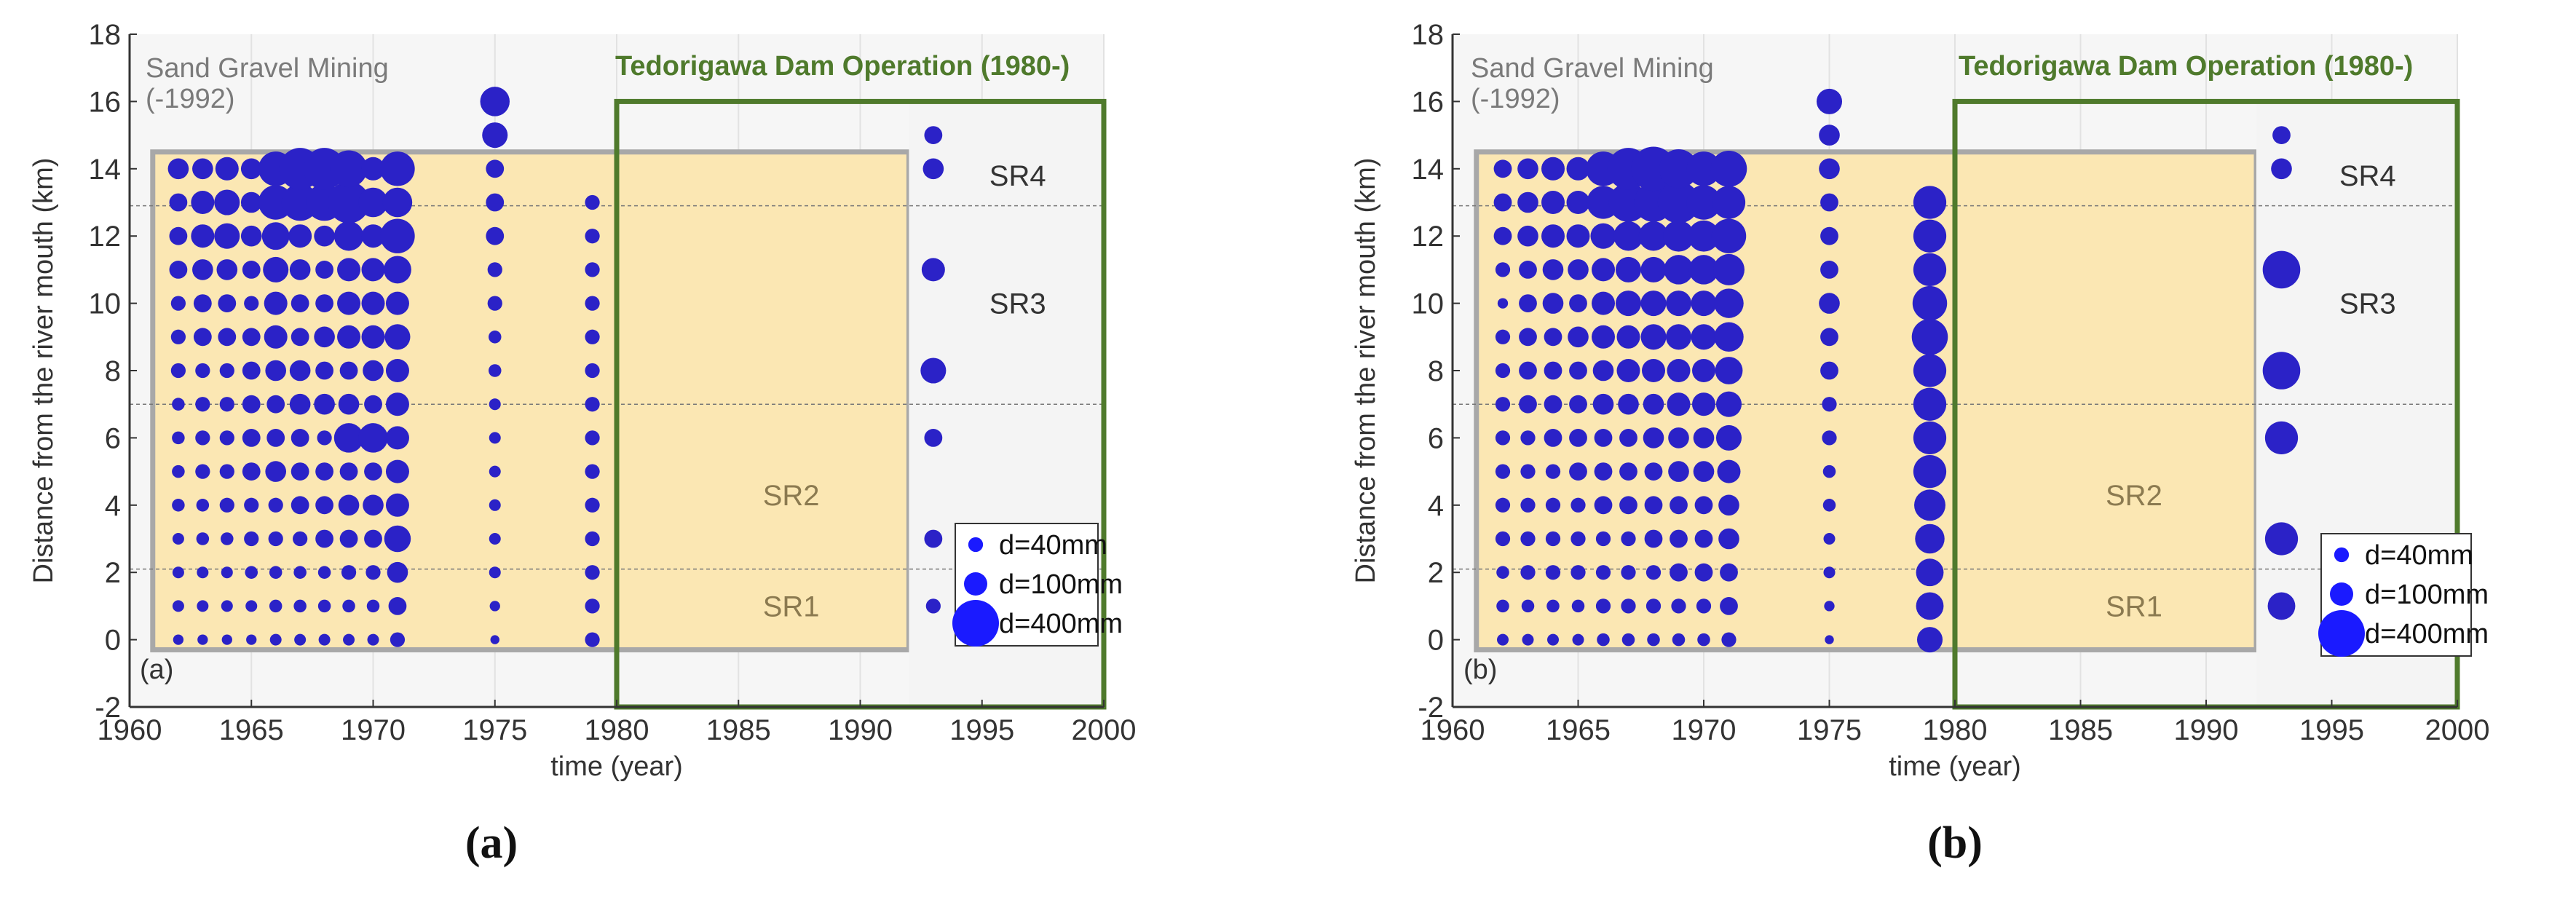 This screenshot has width=2576, height=905. What do you see at coordinates (113, 573) in the screenshot?
I see `y-tick-label: 2` at bounding box center [113, 573].